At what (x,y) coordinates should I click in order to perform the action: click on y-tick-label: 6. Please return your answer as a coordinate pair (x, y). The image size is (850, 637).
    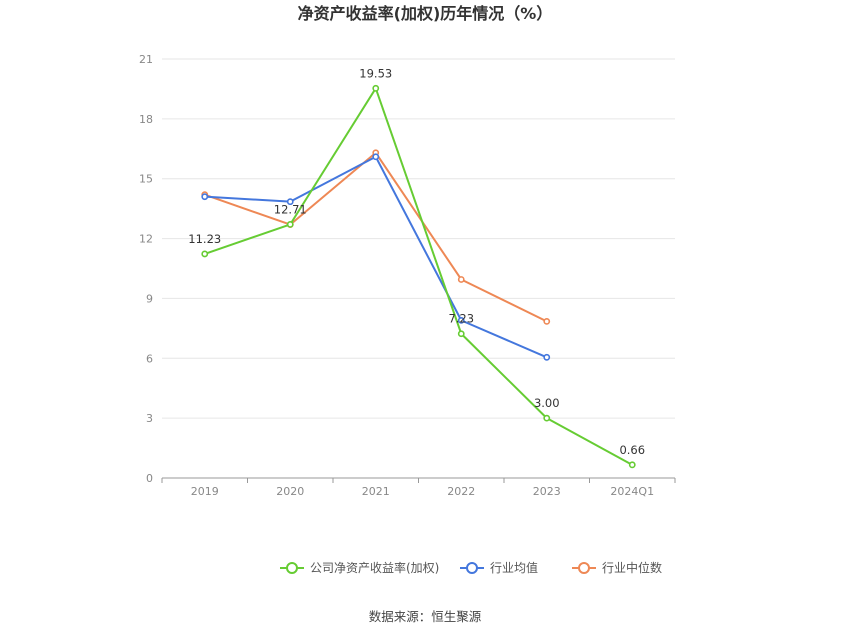
    Looking at the image, I should click on (149, 358).